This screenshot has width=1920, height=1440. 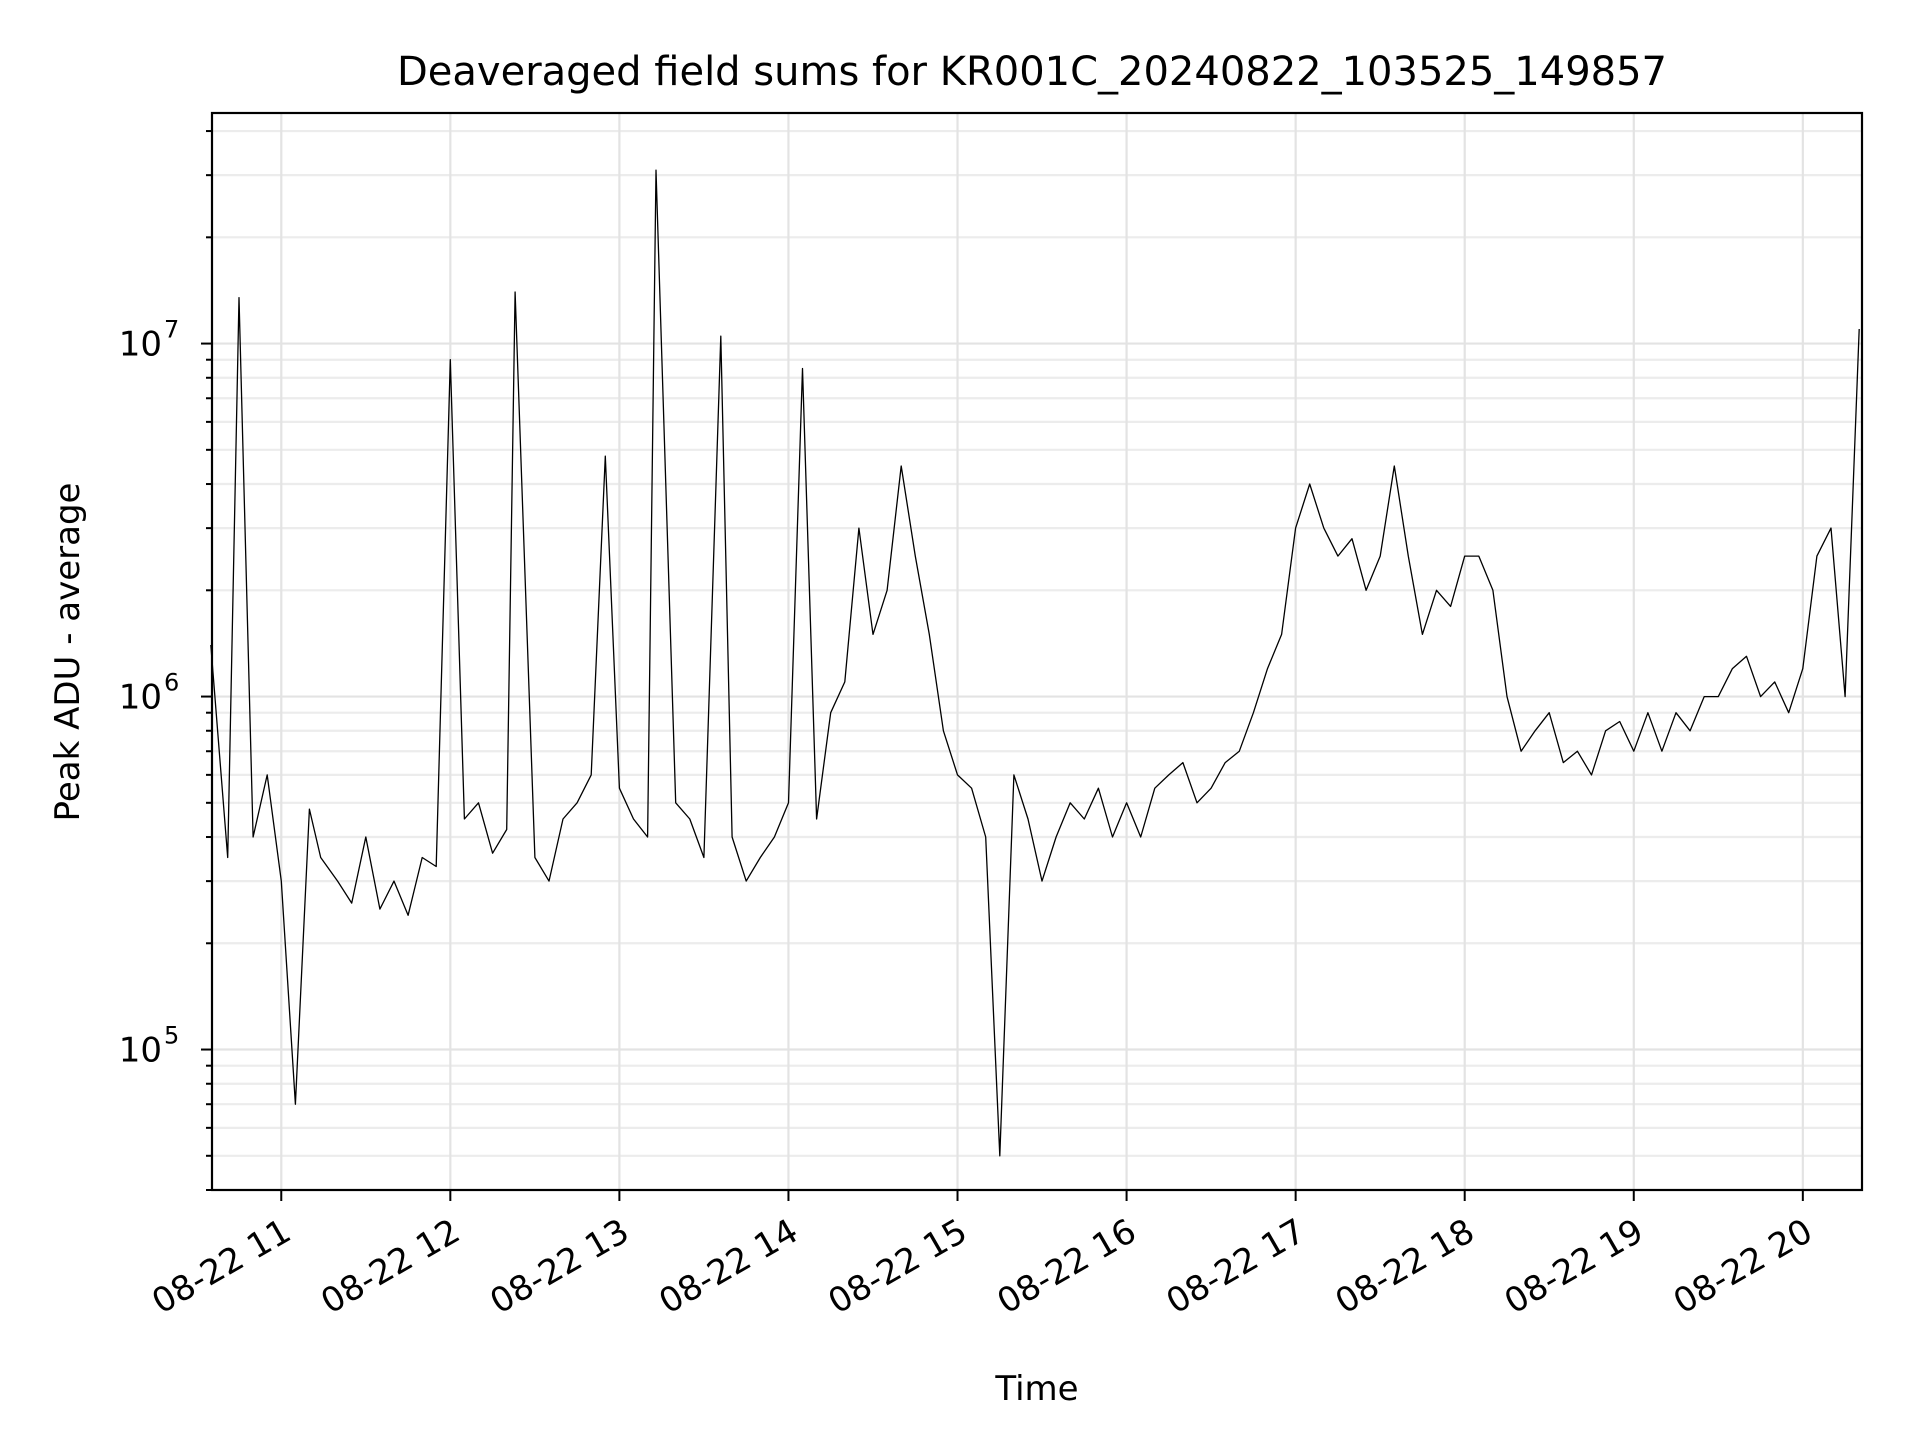 What do you see at coordinates (171, 330) in the screenshot?
I see `y-tick-label-exponent: 7` at bounding box center [171, 330].